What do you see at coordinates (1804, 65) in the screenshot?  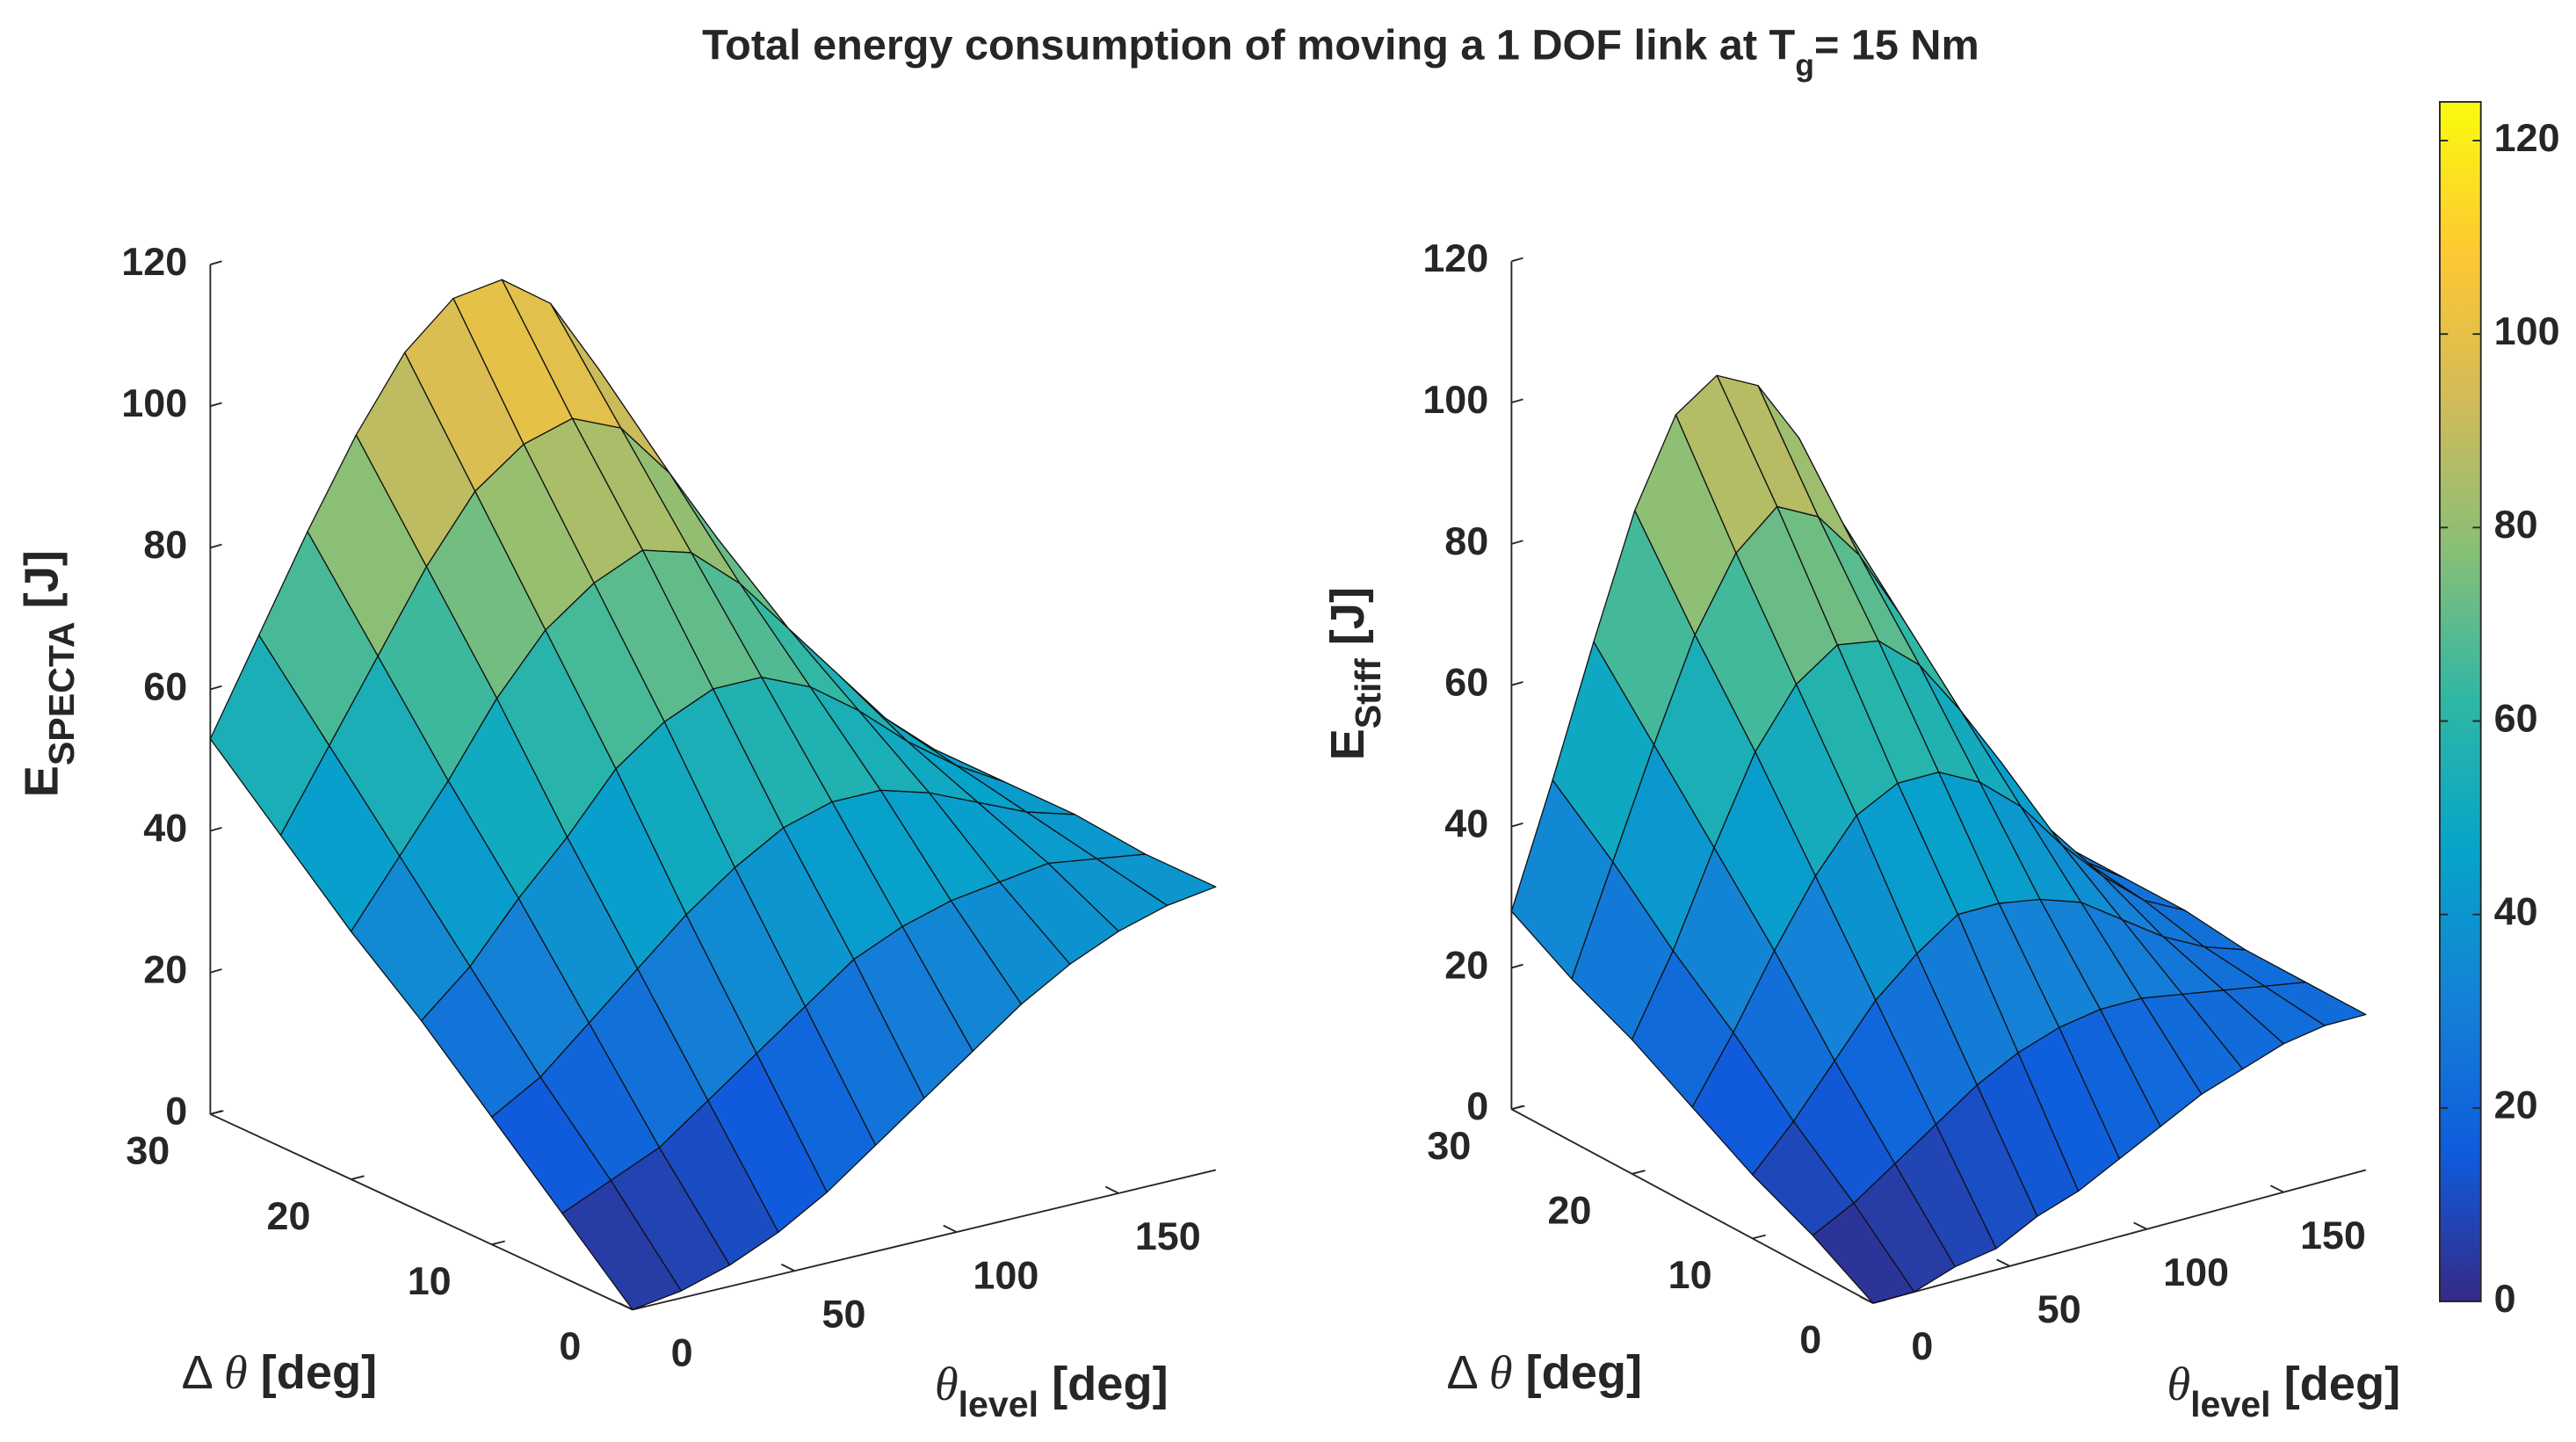 I see `title-subscript: g` at bounding box center [1804, 65].